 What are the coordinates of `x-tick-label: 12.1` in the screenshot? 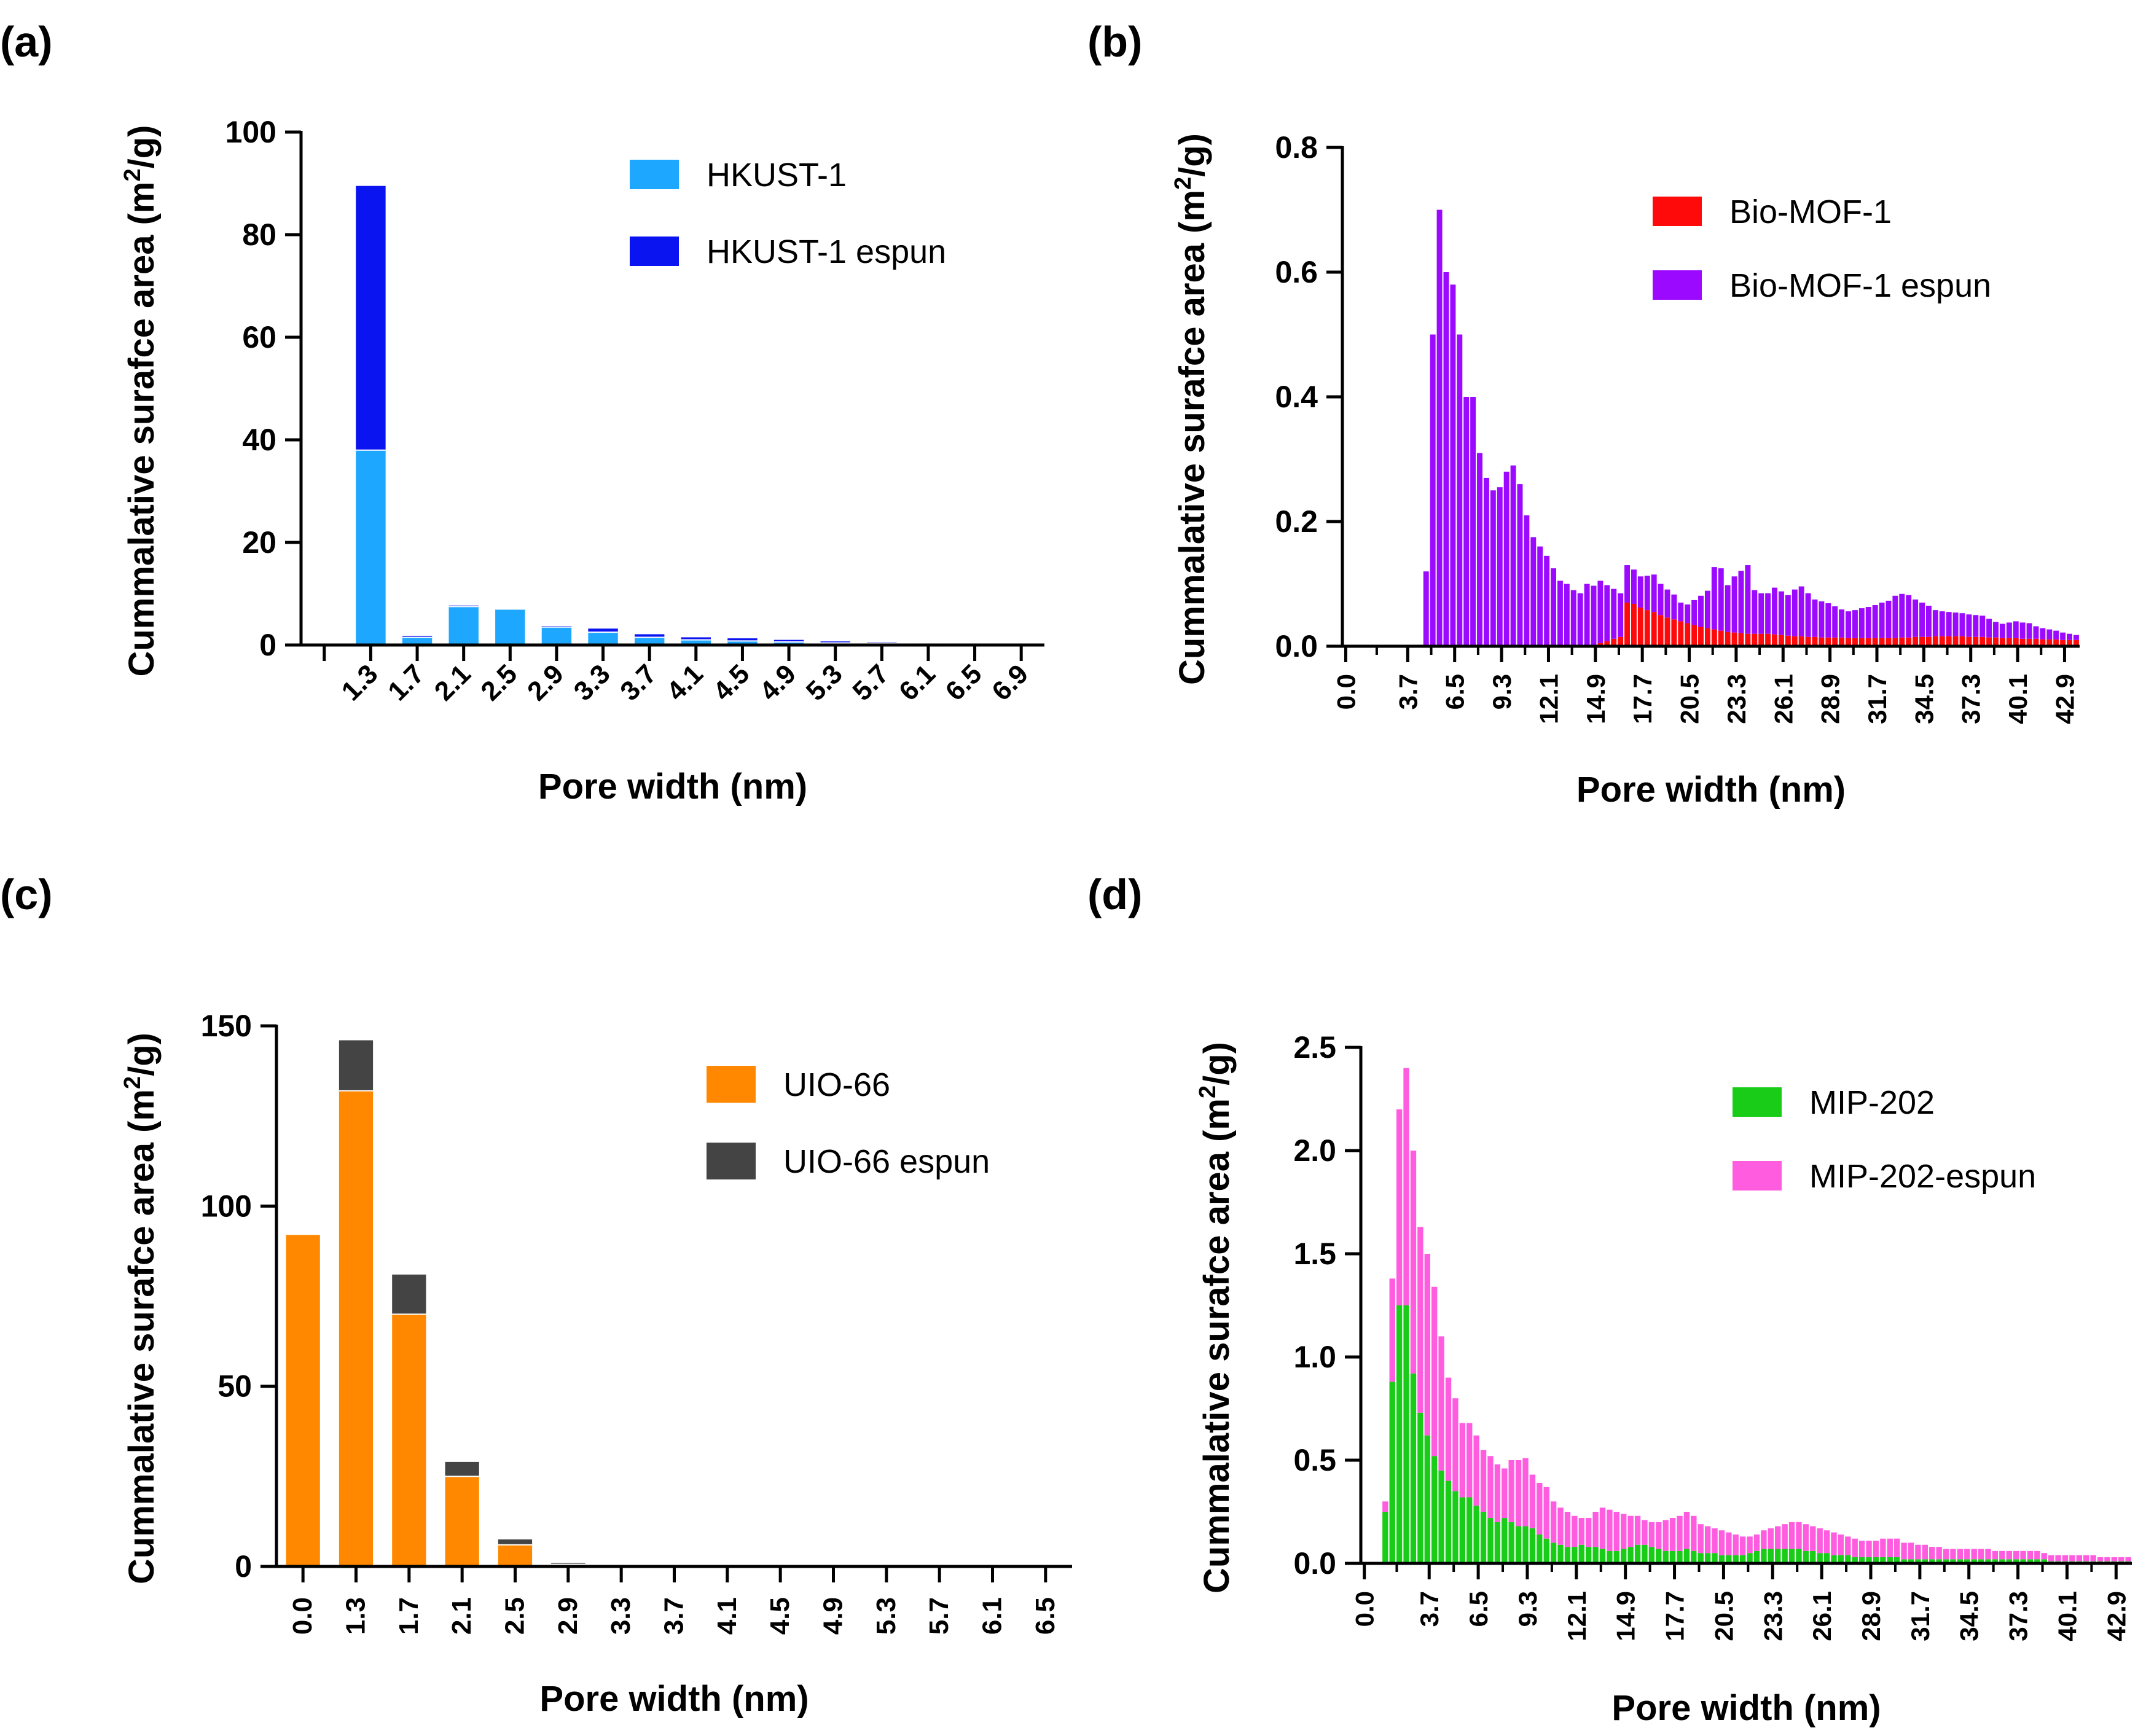 It's located at (1576, 1616).